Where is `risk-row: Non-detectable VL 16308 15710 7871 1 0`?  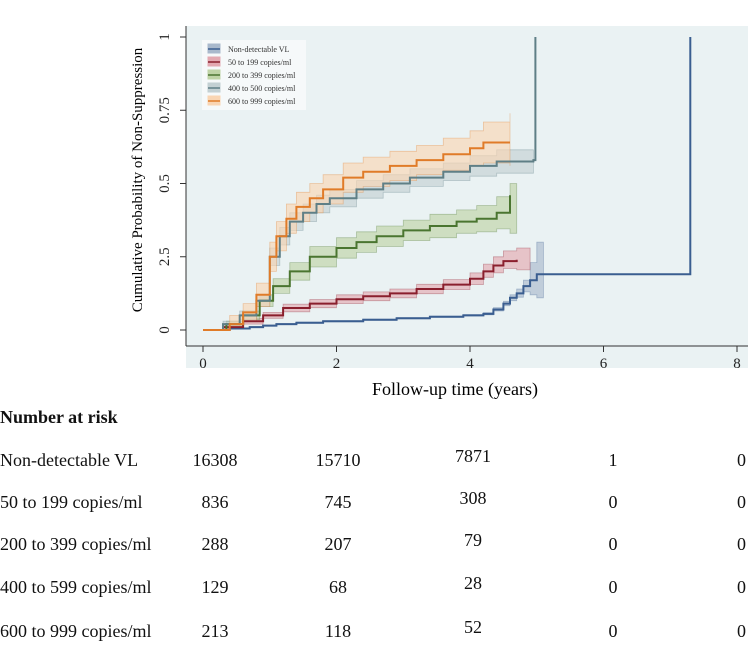
risk-row: Non-detectable VL 16308 15710 7871 1 0 is located at coordinates (375, 460).